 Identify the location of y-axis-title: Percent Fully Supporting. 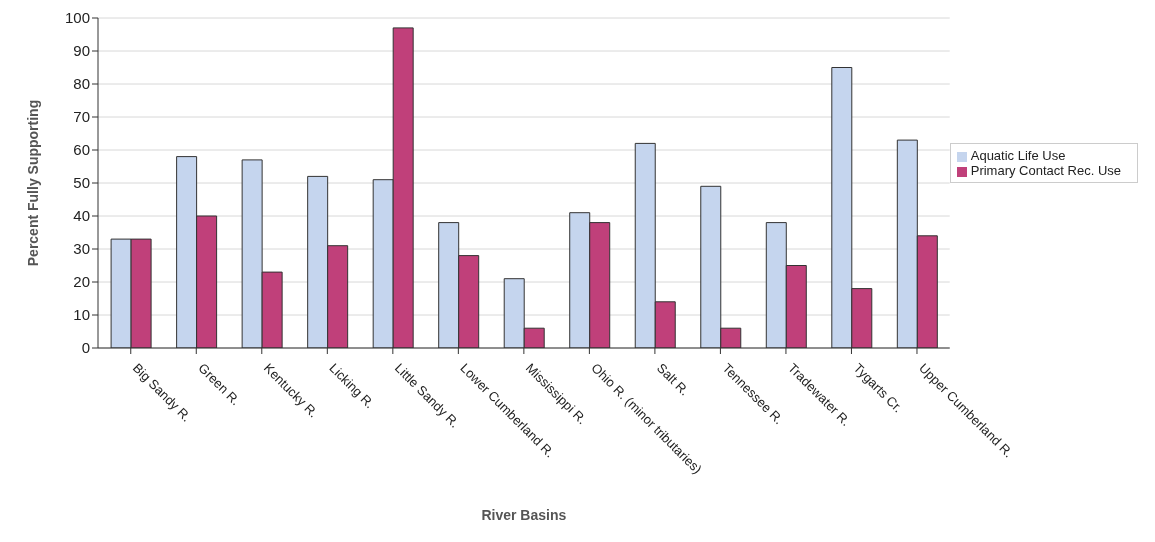
(32, 183).